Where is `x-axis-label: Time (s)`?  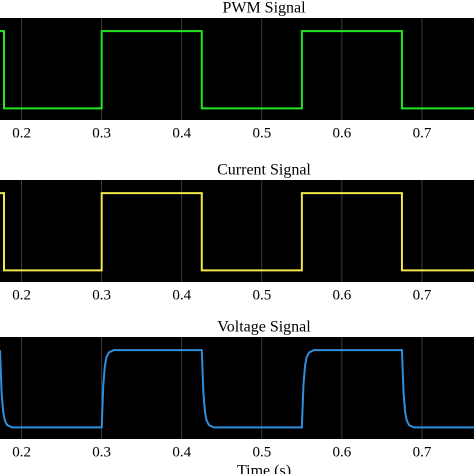
x-axis-label: Time (s) is located at coordinates (264, 468).